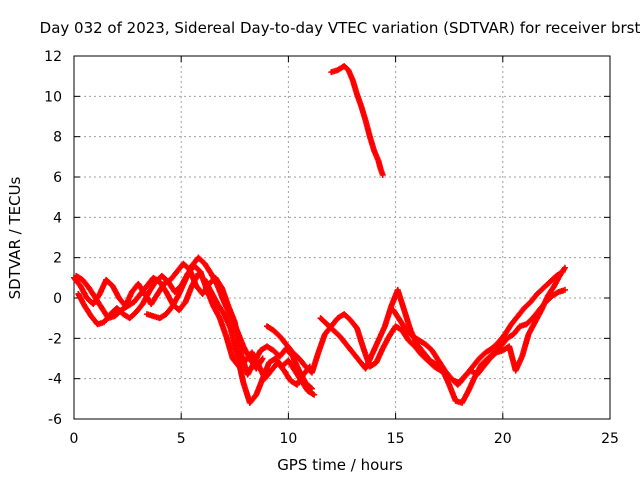 The height and width of the screenshot is (480, 640). I want to click on x-axis-label: GPS time / hours, so click(340, 465).